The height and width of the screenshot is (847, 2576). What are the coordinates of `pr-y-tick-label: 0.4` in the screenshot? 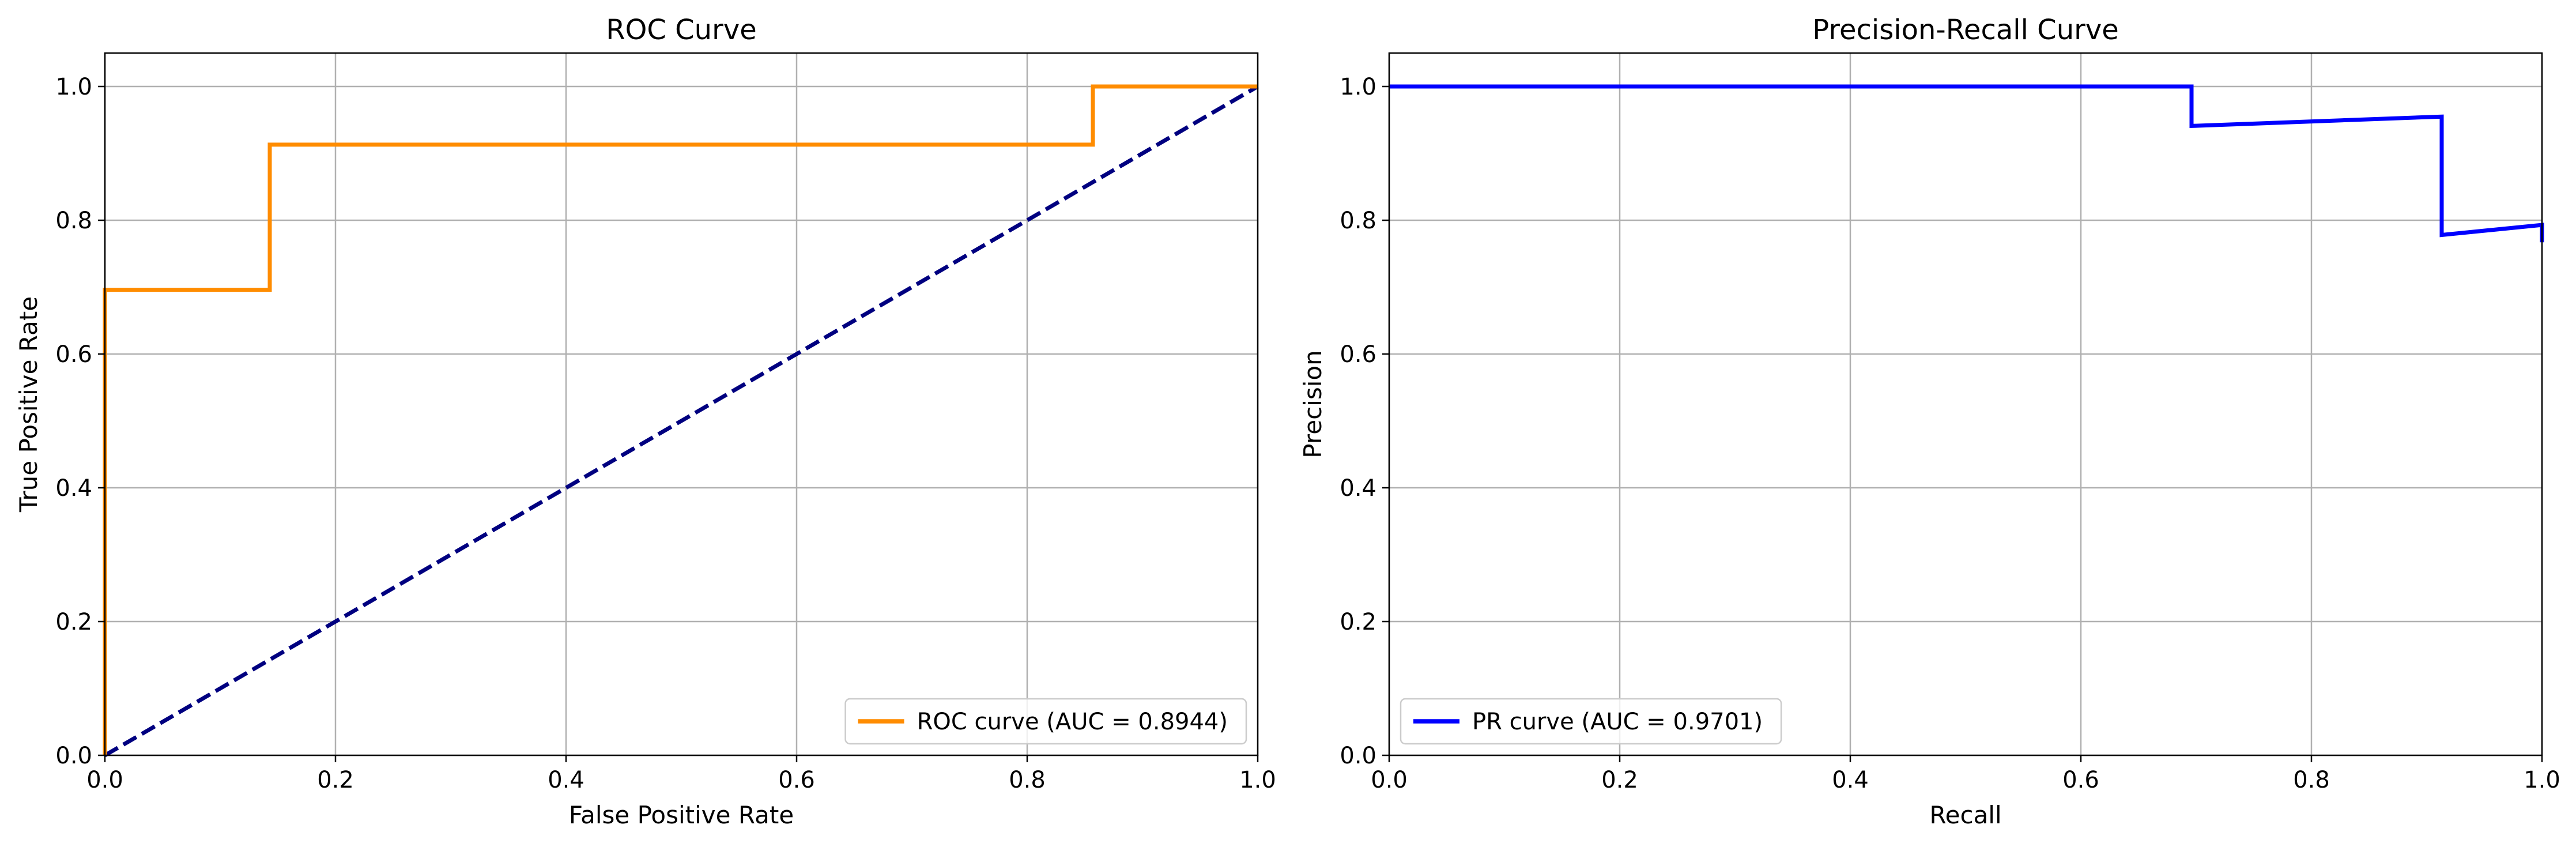 It's located at (1358, 488).